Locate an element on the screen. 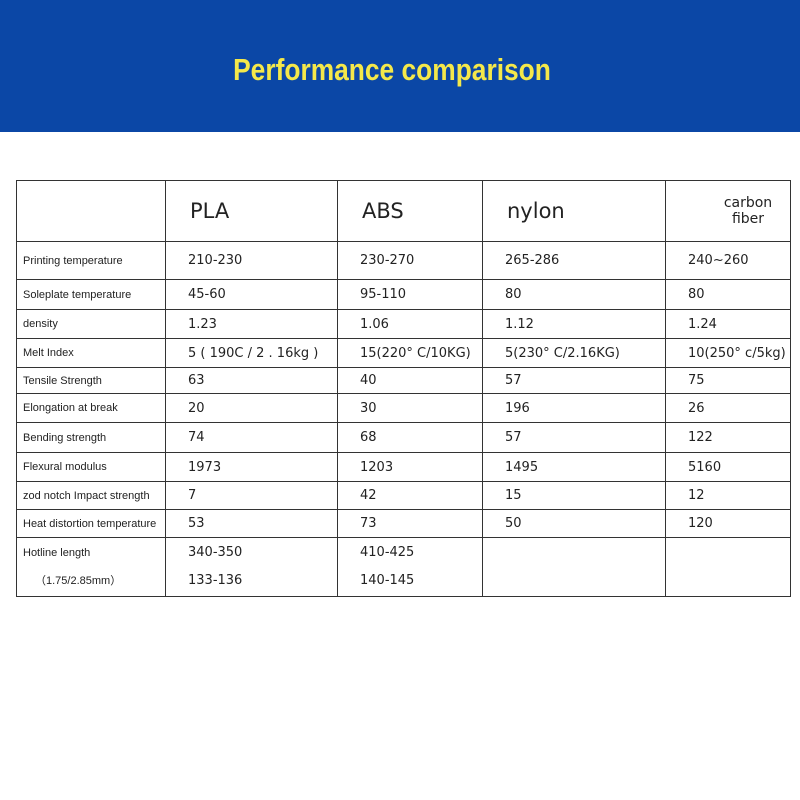  cell: 30 is located at coordinates (410, 408).